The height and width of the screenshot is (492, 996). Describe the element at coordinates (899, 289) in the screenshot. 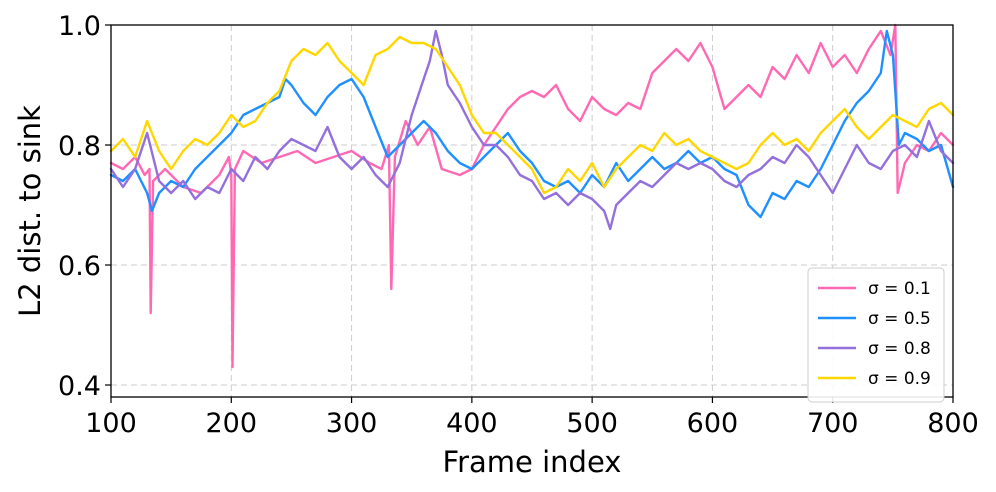

I see `legend-entry-label: σ = 0.1` at that location.